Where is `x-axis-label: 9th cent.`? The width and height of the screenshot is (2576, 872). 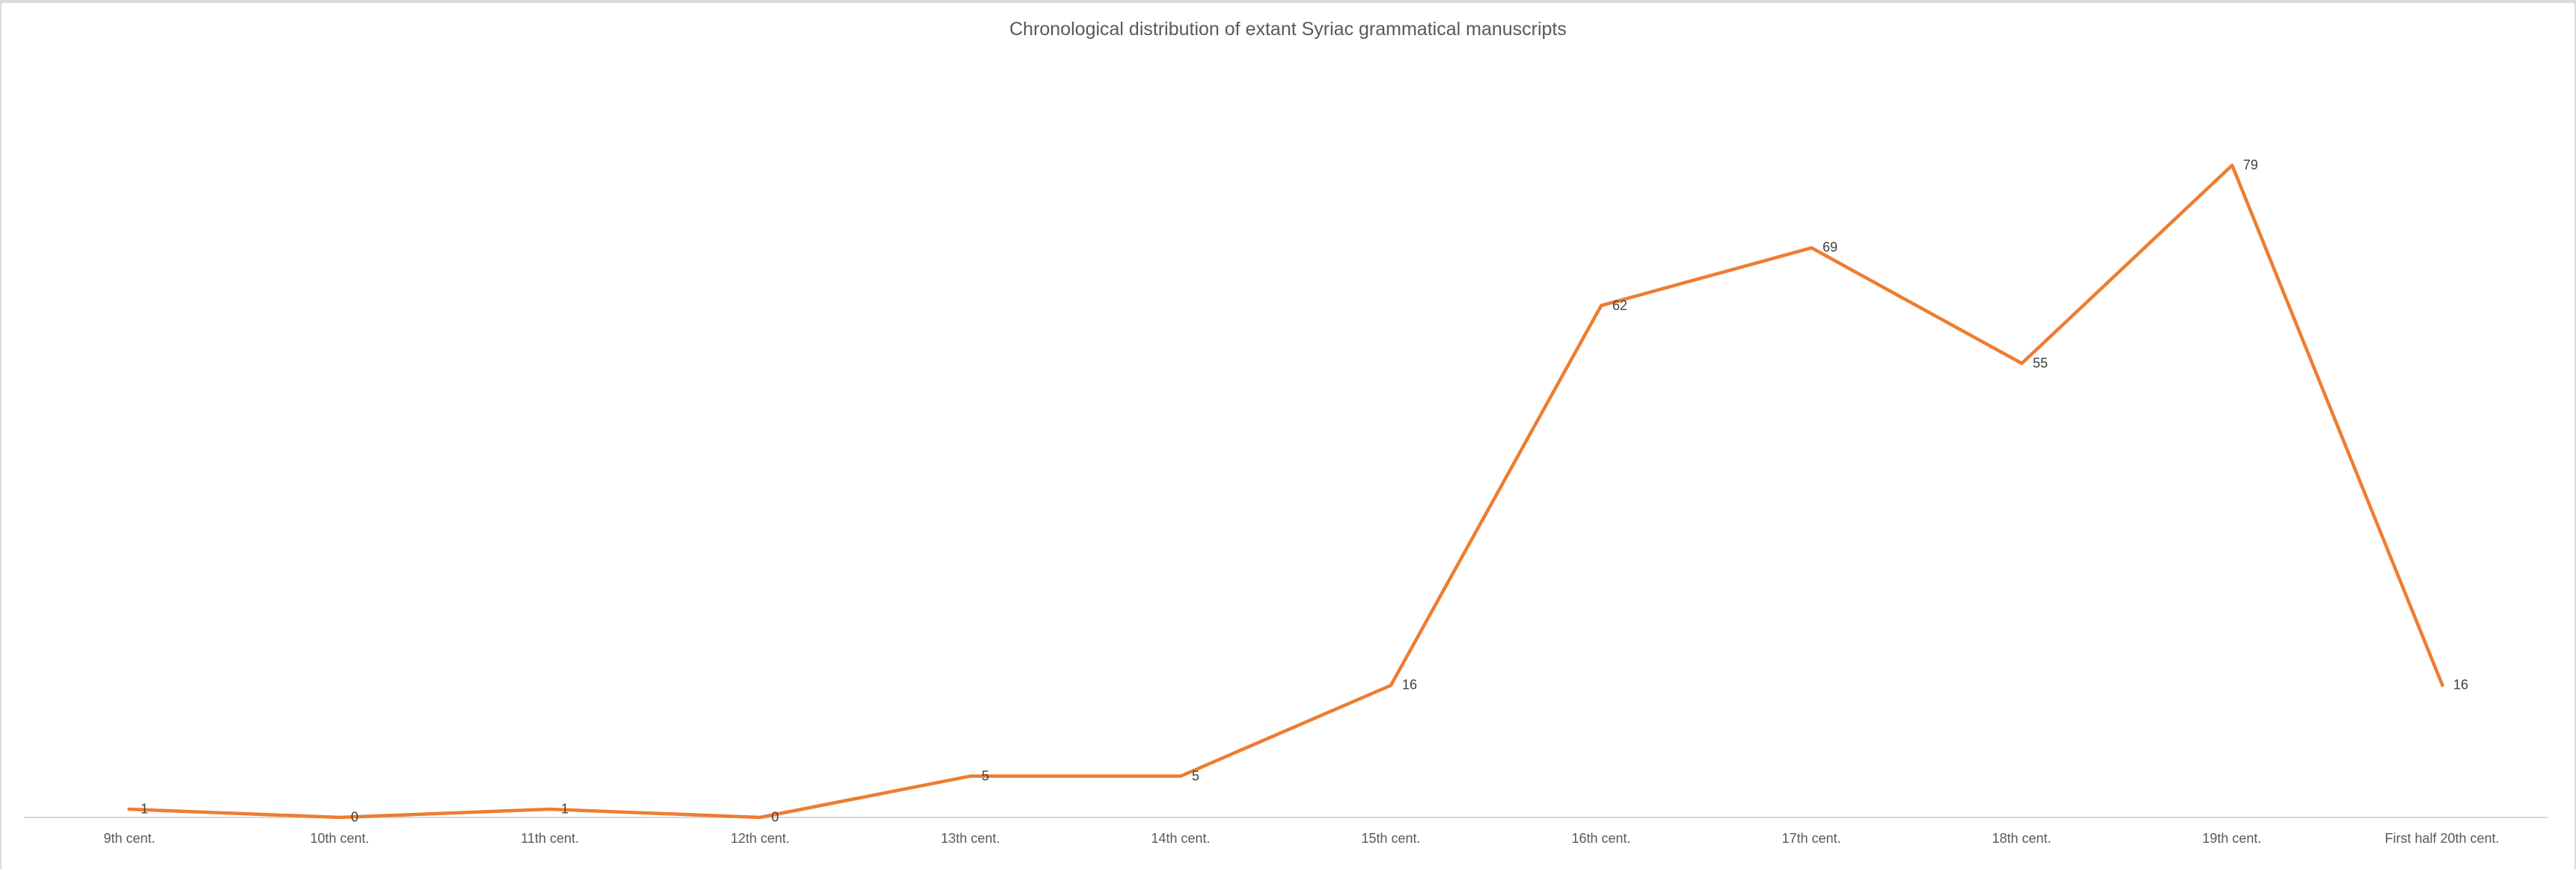
x-axis-label: 9th cent. is located at coordinates (129, 838).